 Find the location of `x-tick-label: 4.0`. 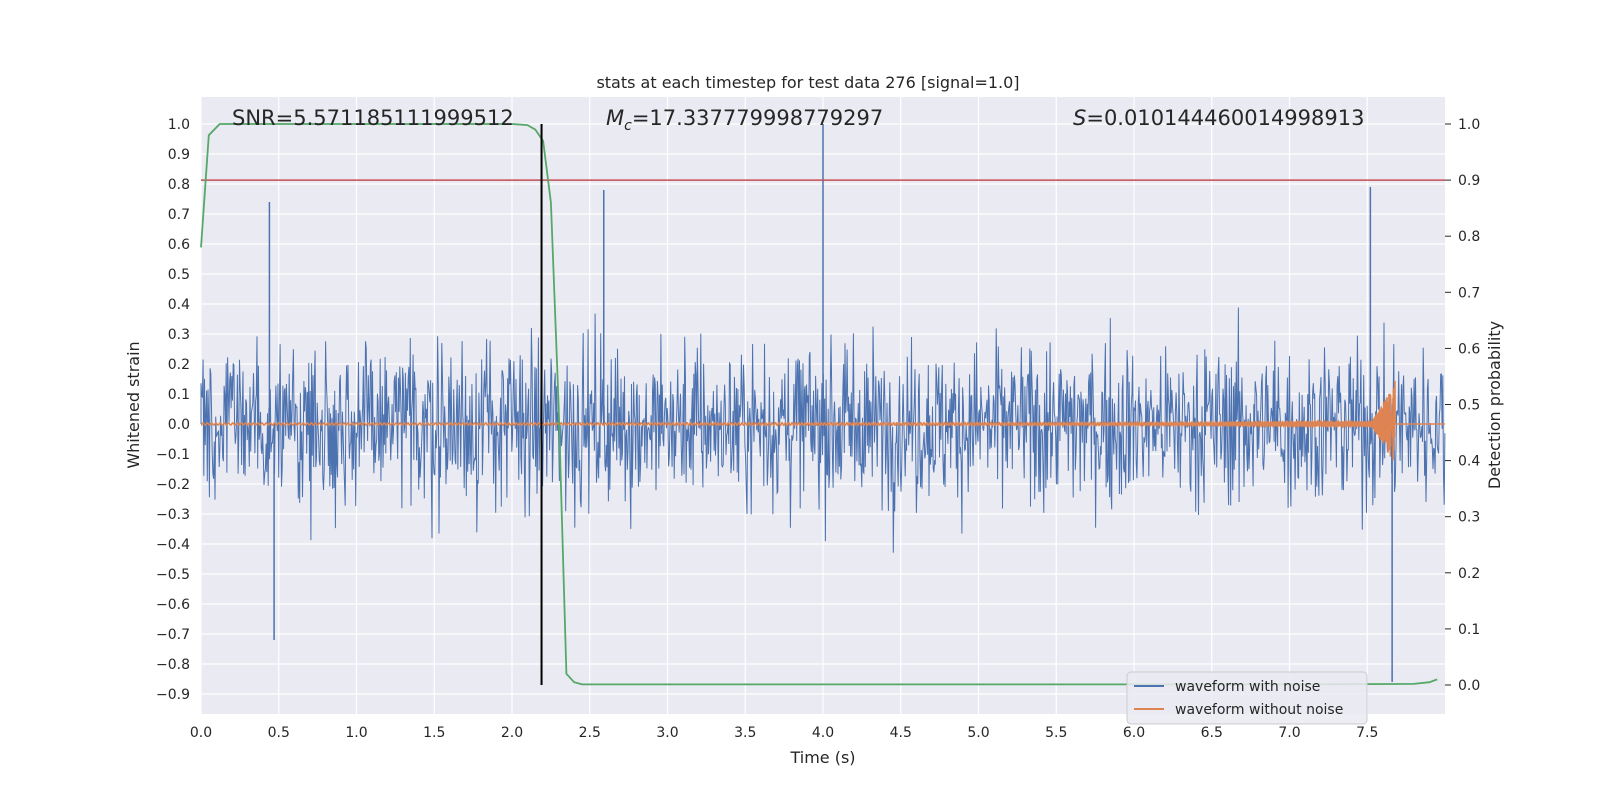

x-tick-label: 4.0 is located at coordinates (823, 733).